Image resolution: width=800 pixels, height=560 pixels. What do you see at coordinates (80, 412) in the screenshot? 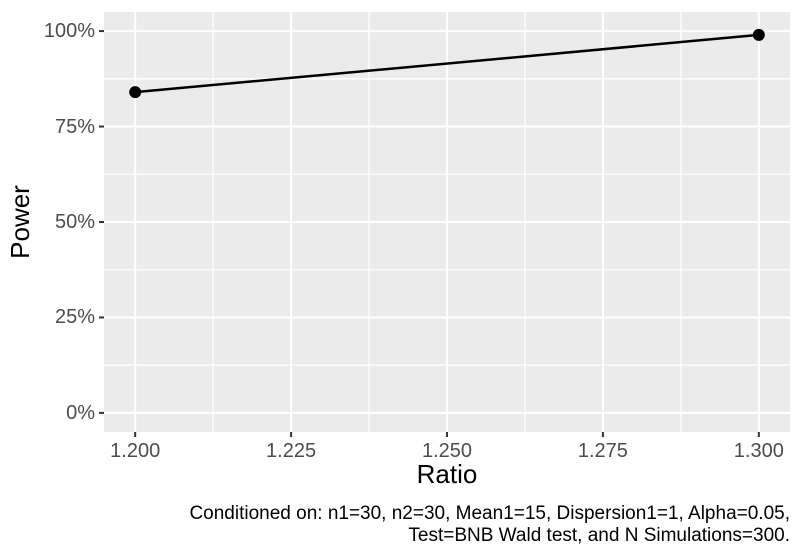
I see `y-axis-tick-label: 0%` at bounding box center [80, 412].